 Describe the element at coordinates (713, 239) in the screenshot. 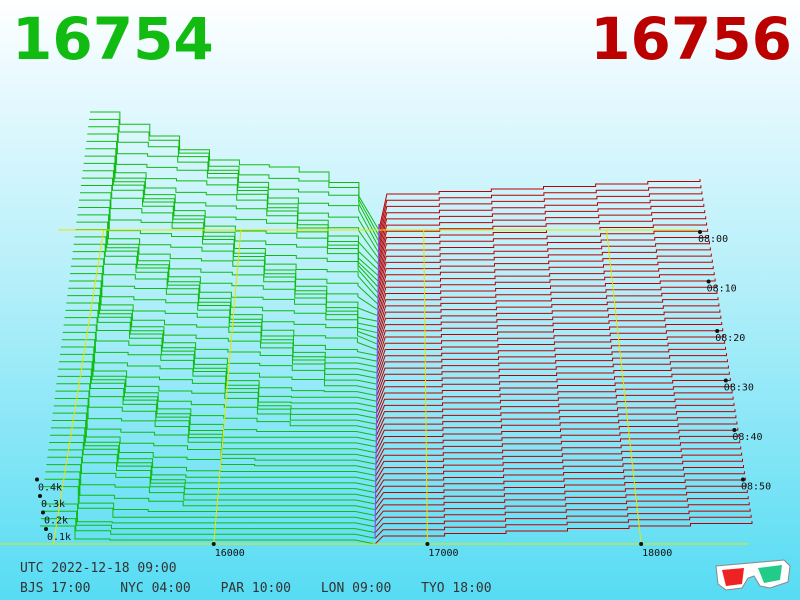

I see `time-tick-label: 08:00` at that location.